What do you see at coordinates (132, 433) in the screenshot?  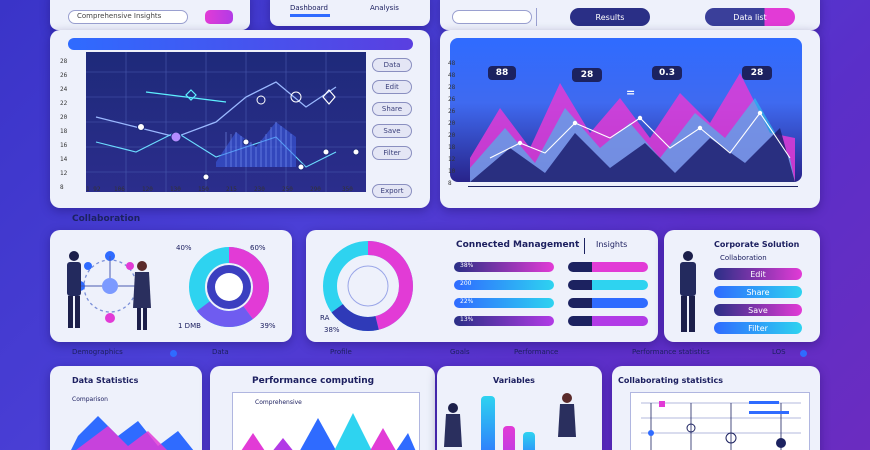 I see `area-chart` at bounding box center [132, 433].